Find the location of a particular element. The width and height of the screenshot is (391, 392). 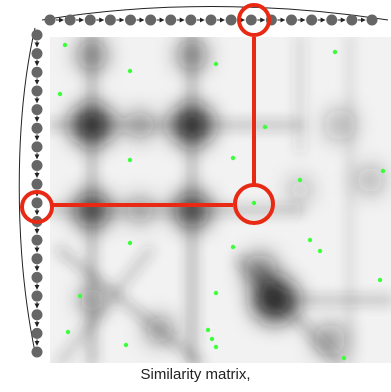

highlight-matrix-cell-ring is located at coordinates (254, 204).